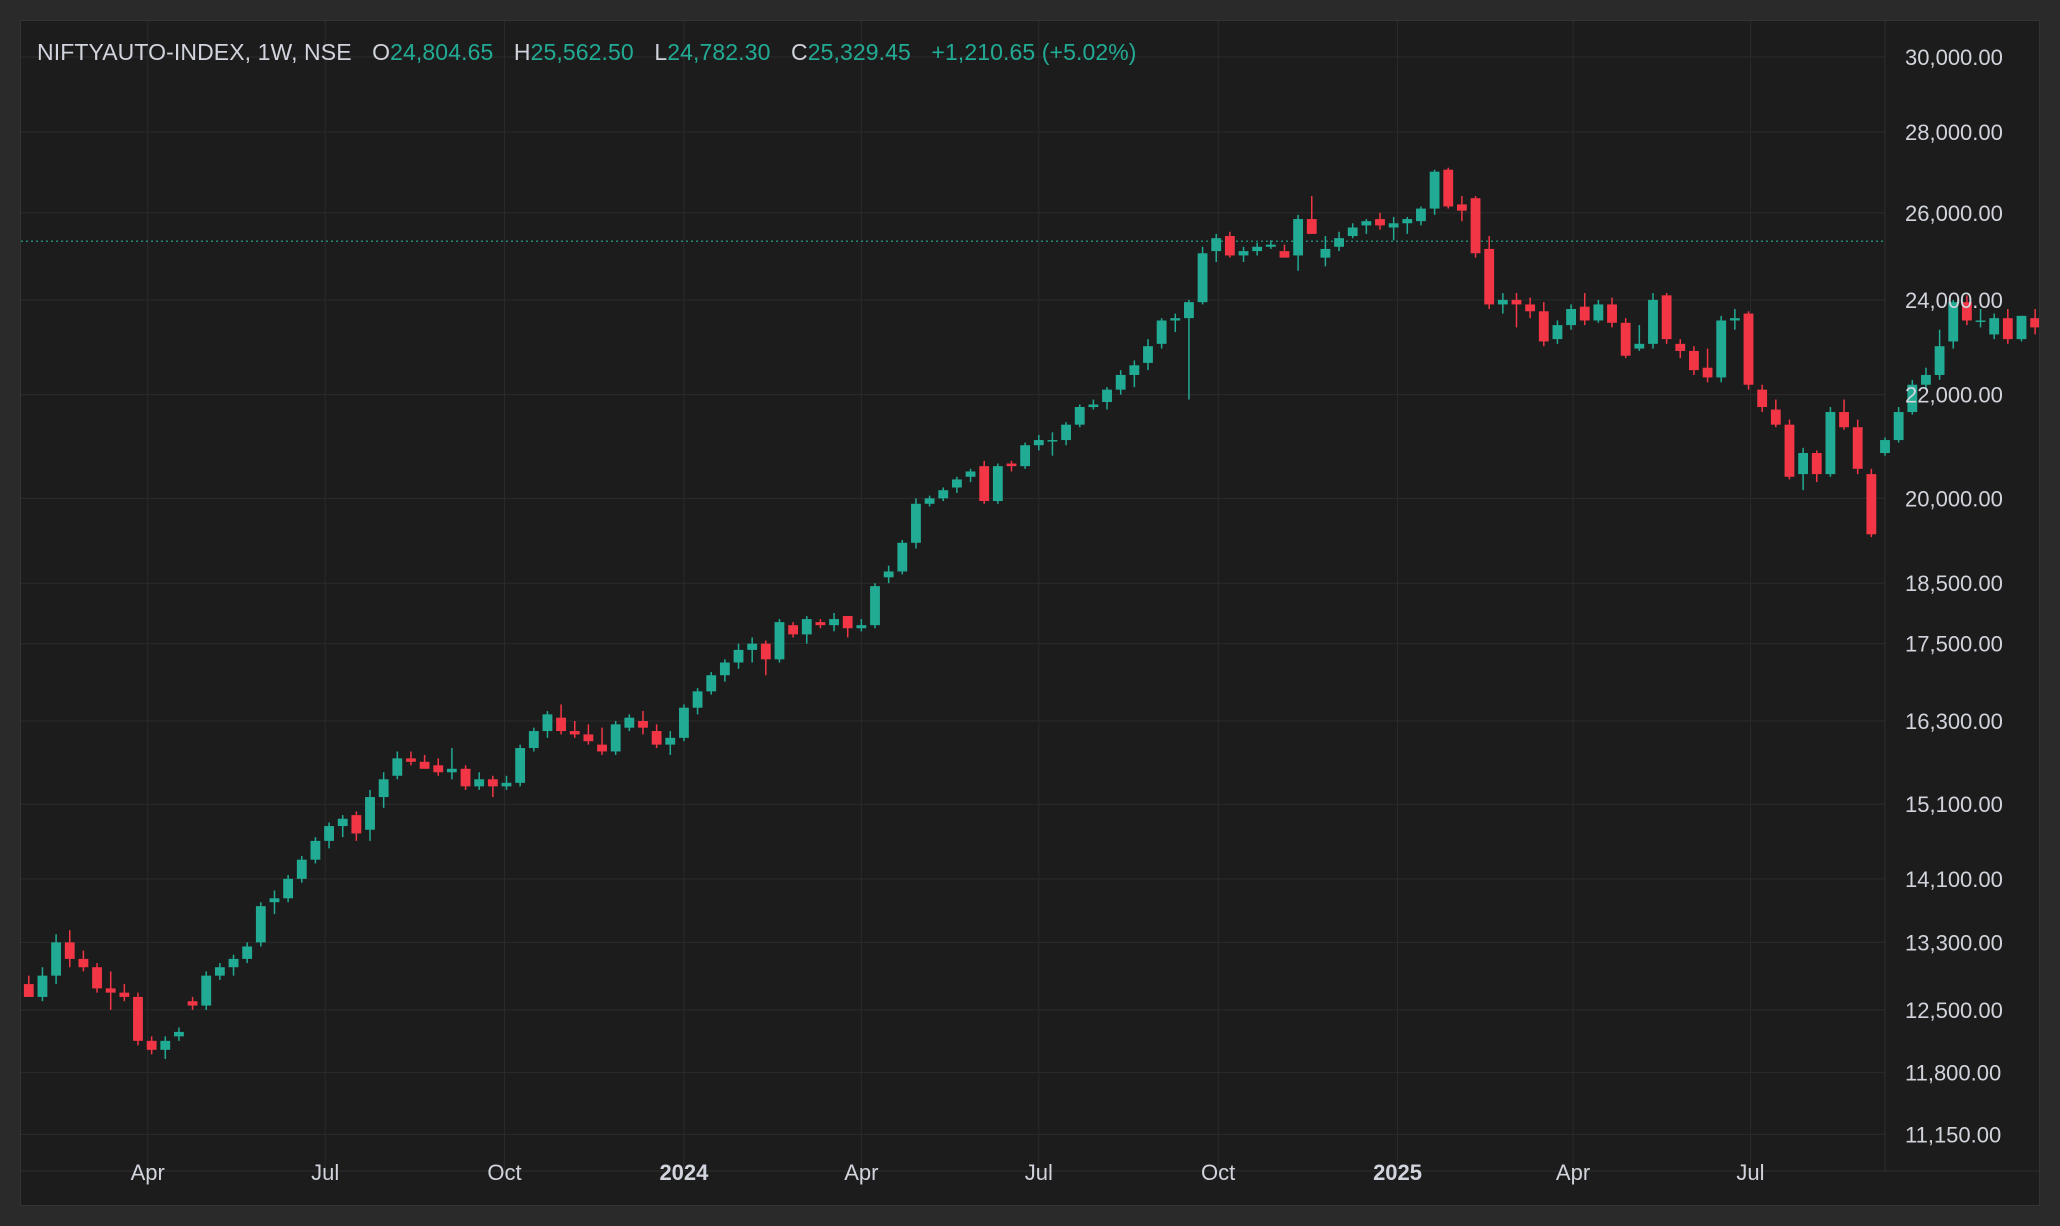 The image size is (2060, 1226). I want to click on time-axis: Apr Jul Oct 2024 Apr Jul Oct 2025 Apr Jul, so click(948, 1172).